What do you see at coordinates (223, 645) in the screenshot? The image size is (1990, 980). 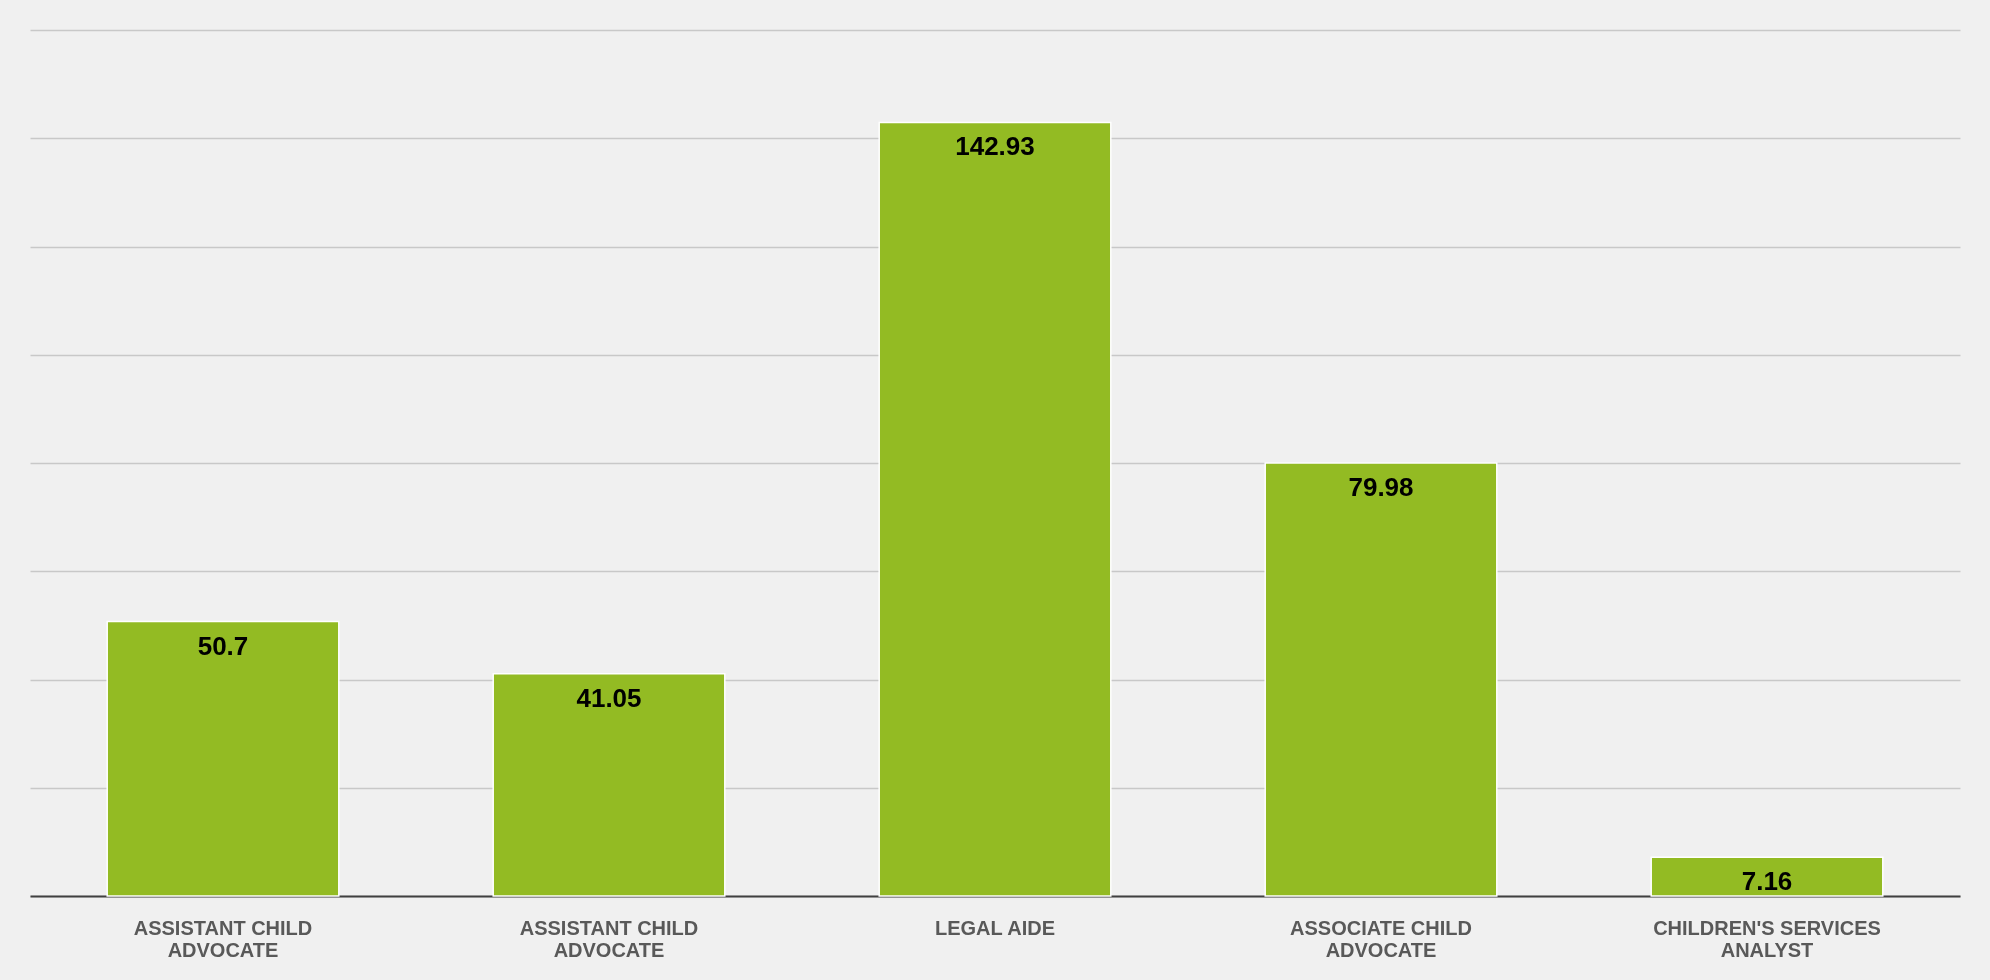 I see `data-label: 50.7` at bounding box center [223, 645].